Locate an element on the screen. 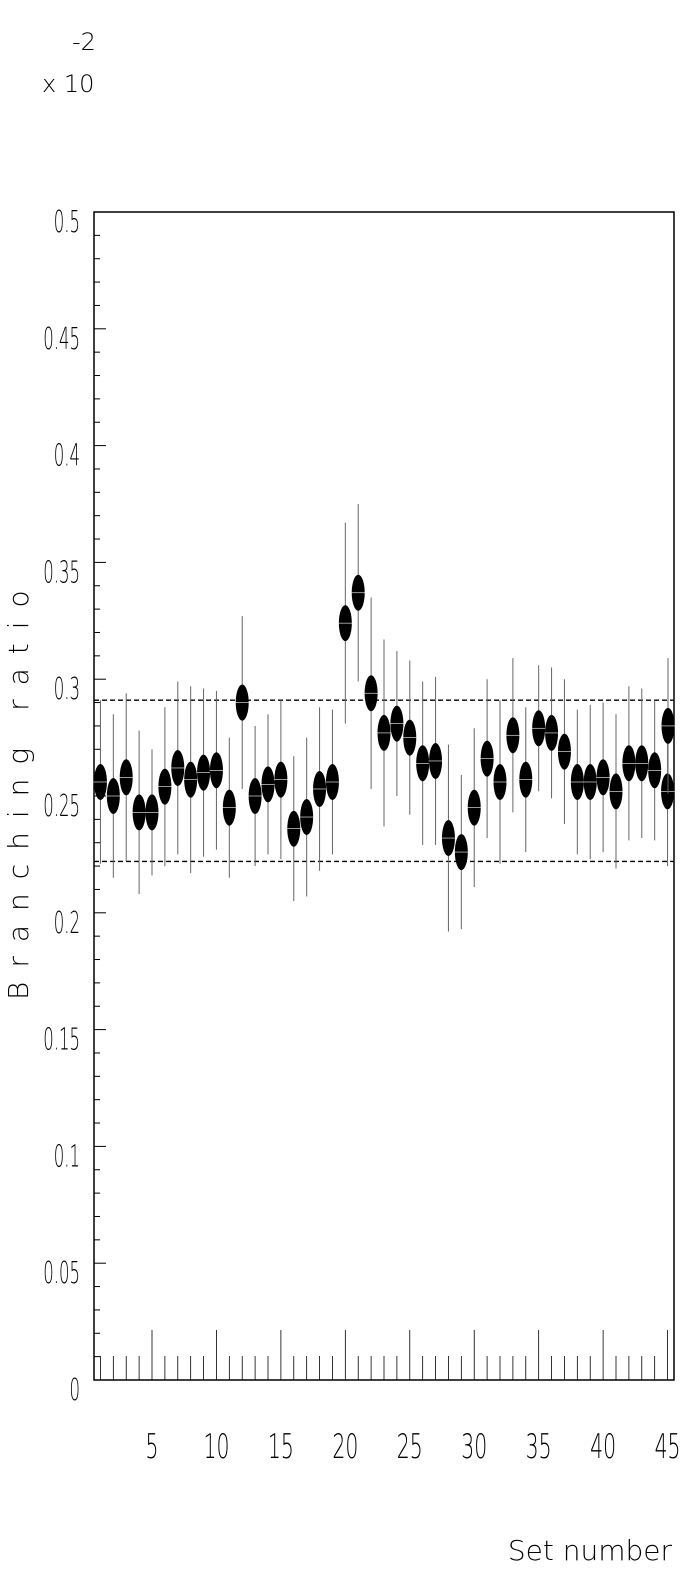  y-tick-label: 0.35 is located at coordinates (61, 572).